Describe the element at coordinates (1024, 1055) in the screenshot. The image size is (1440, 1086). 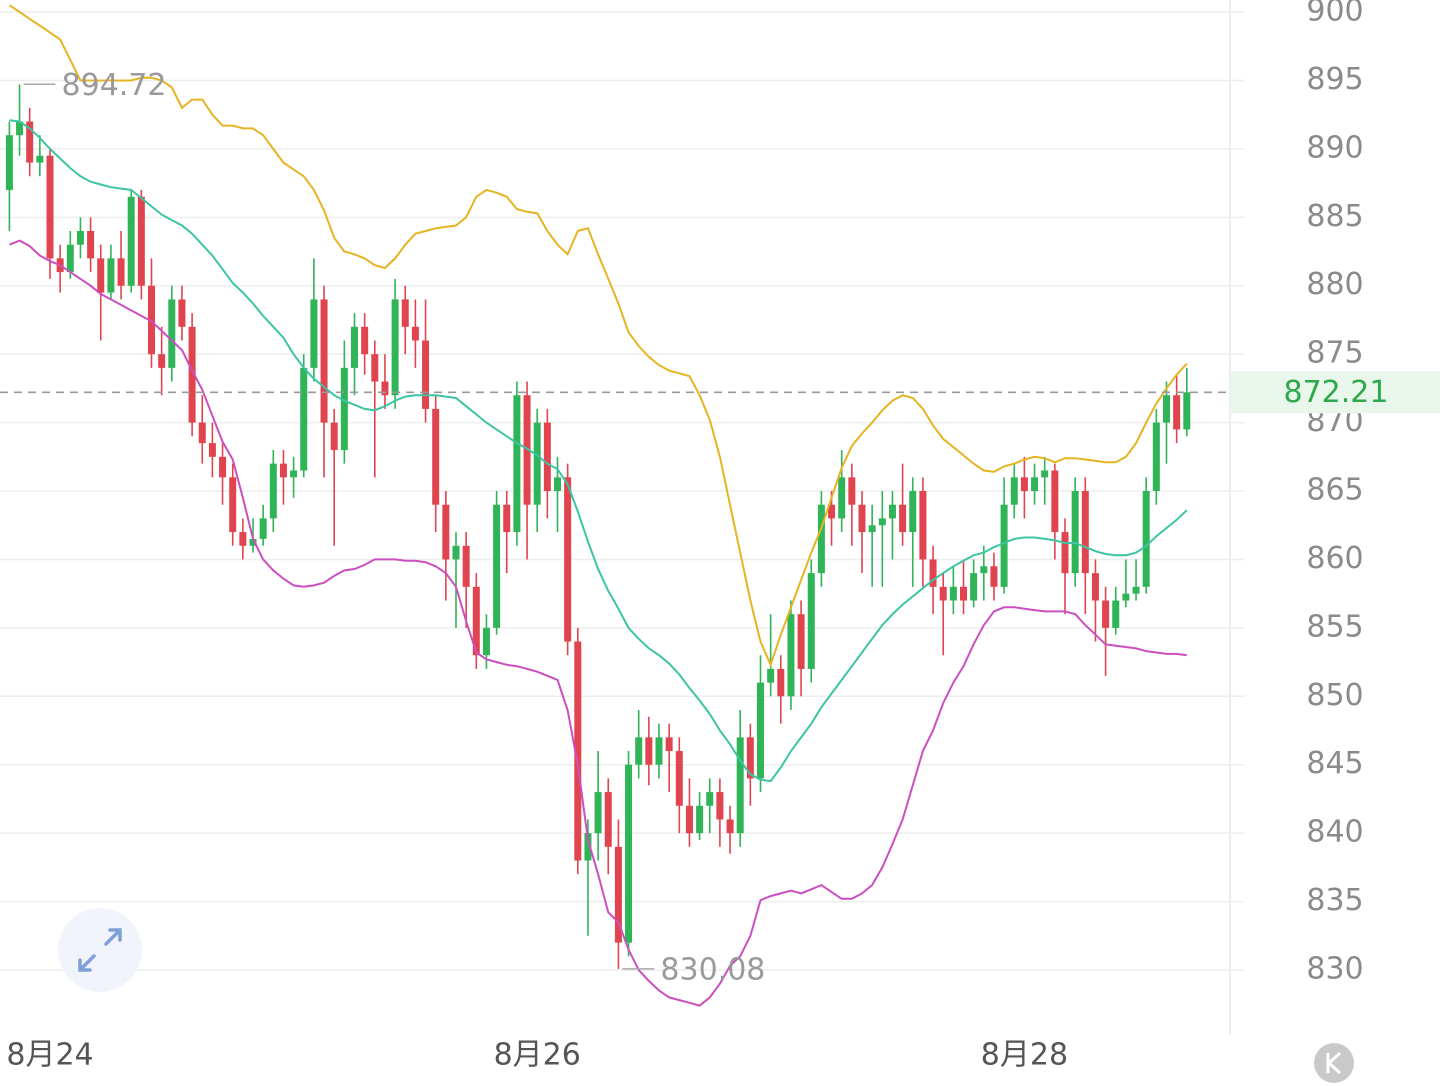
I see `x-tick-label: 8月28` at that location.